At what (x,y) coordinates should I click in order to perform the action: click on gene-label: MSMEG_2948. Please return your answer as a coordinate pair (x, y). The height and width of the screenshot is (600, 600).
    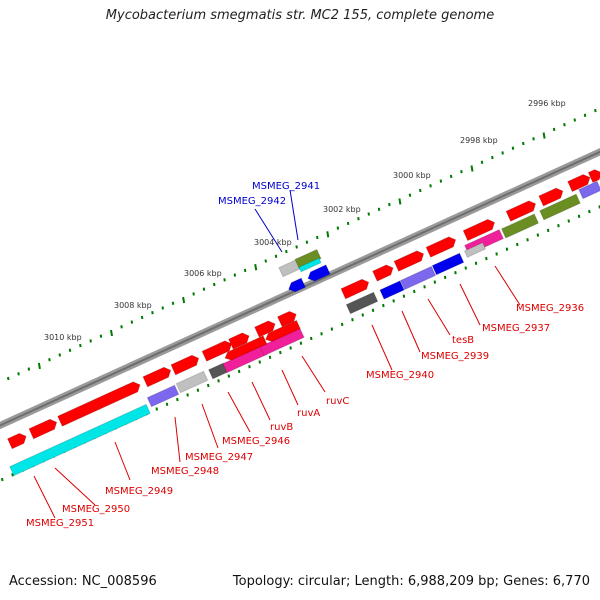
    Looking at the image, I should click on (185, 471).